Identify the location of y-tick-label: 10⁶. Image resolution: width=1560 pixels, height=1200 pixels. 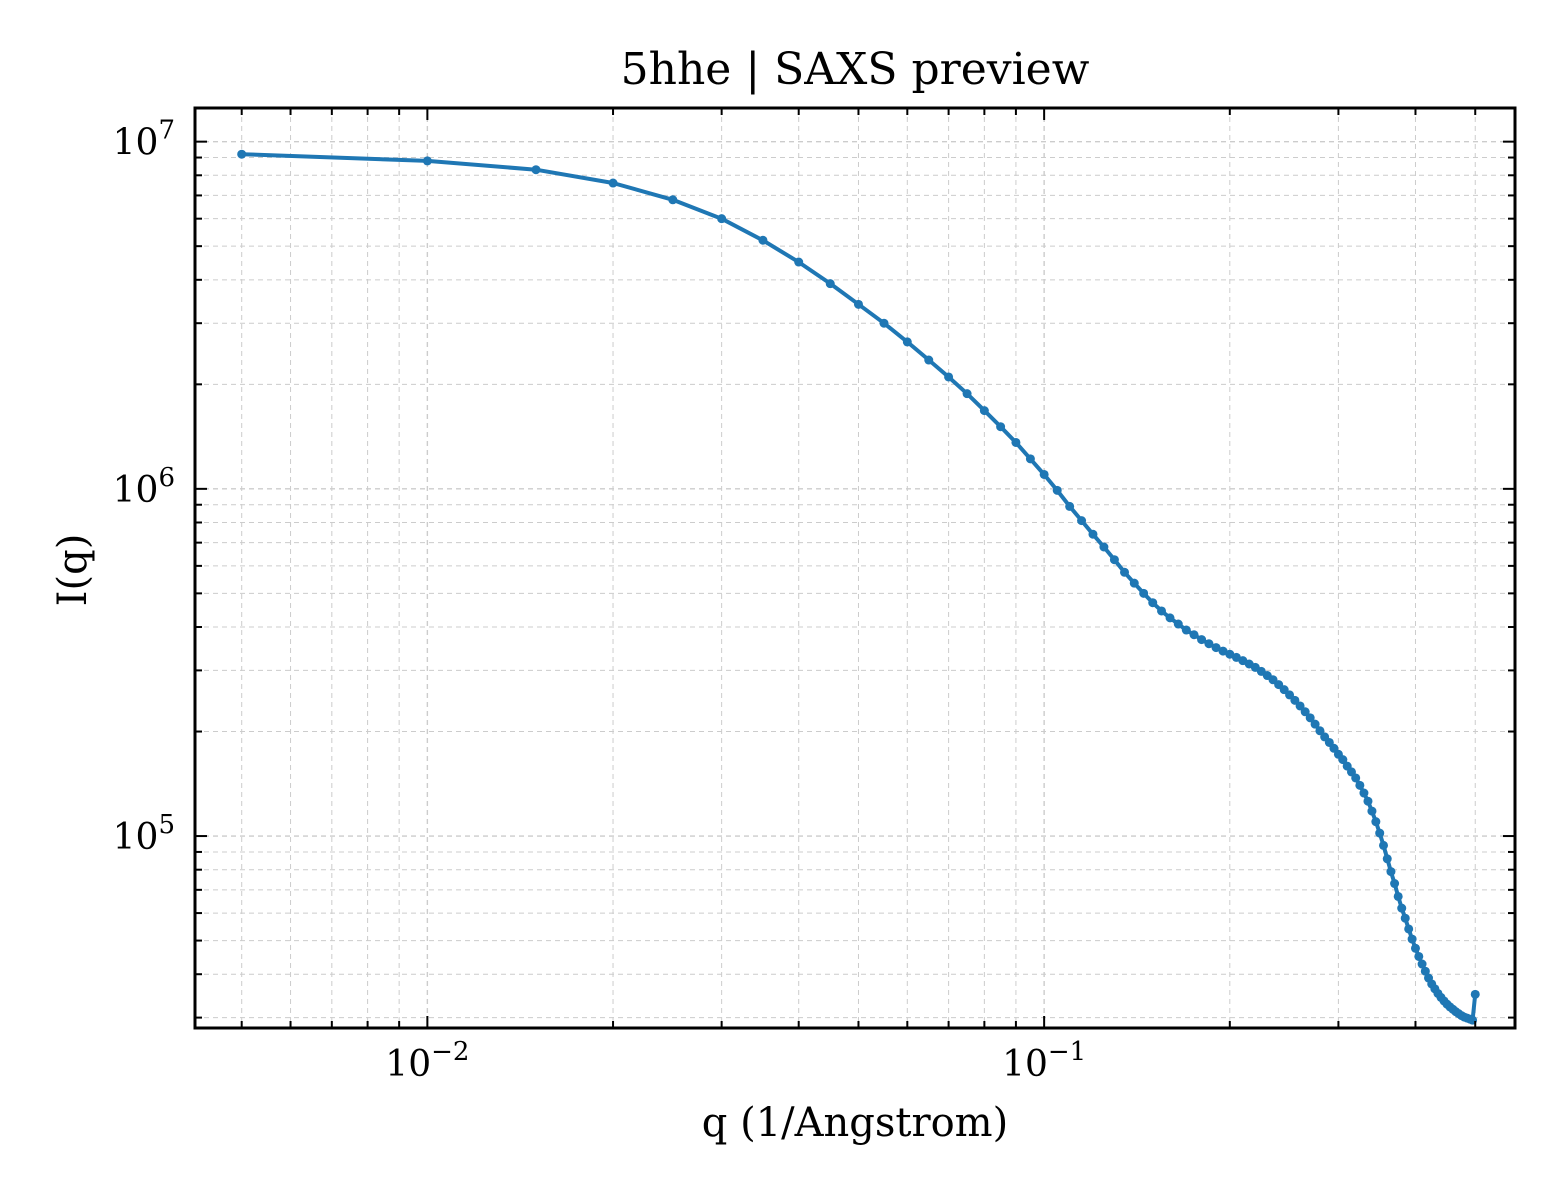
(144, 487).